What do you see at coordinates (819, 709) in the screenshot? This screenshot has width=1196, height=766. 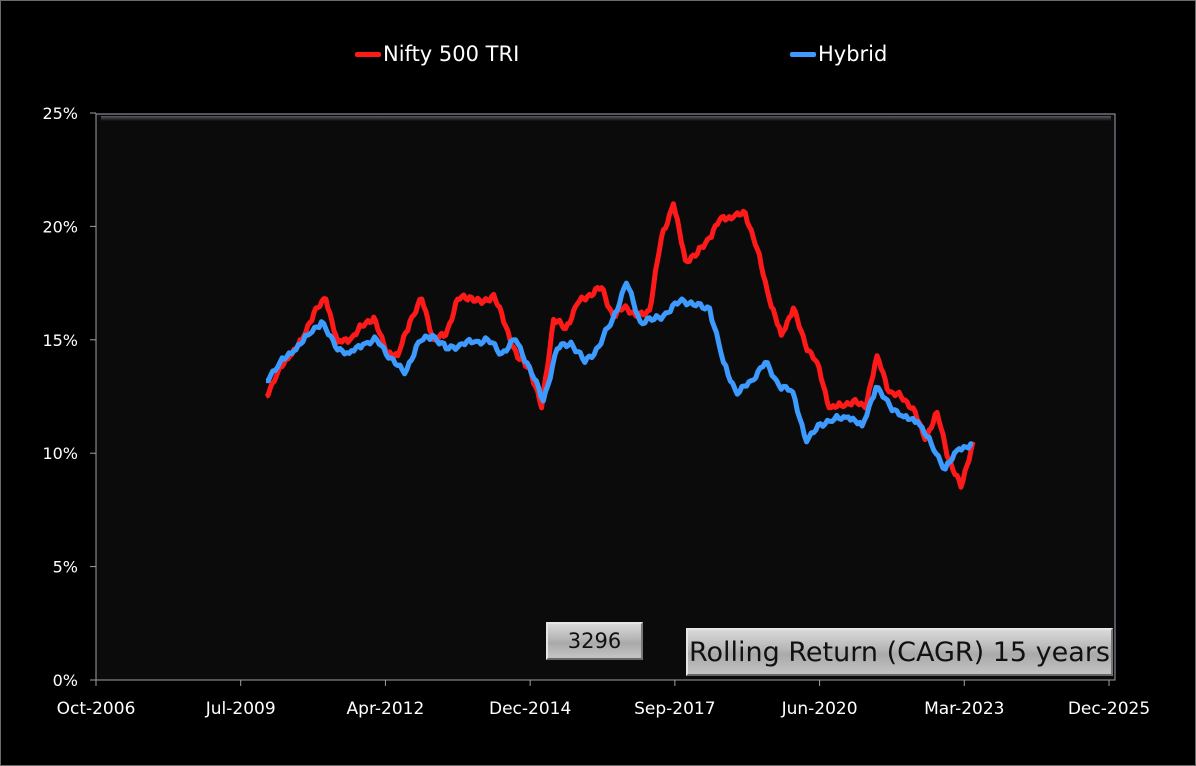 I see `x-tick-label: Jun-2020` at bounding box center [819, 709].